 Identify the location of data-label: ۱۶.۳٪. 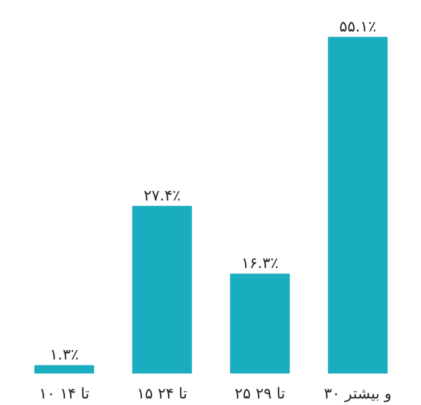
(259, 263).